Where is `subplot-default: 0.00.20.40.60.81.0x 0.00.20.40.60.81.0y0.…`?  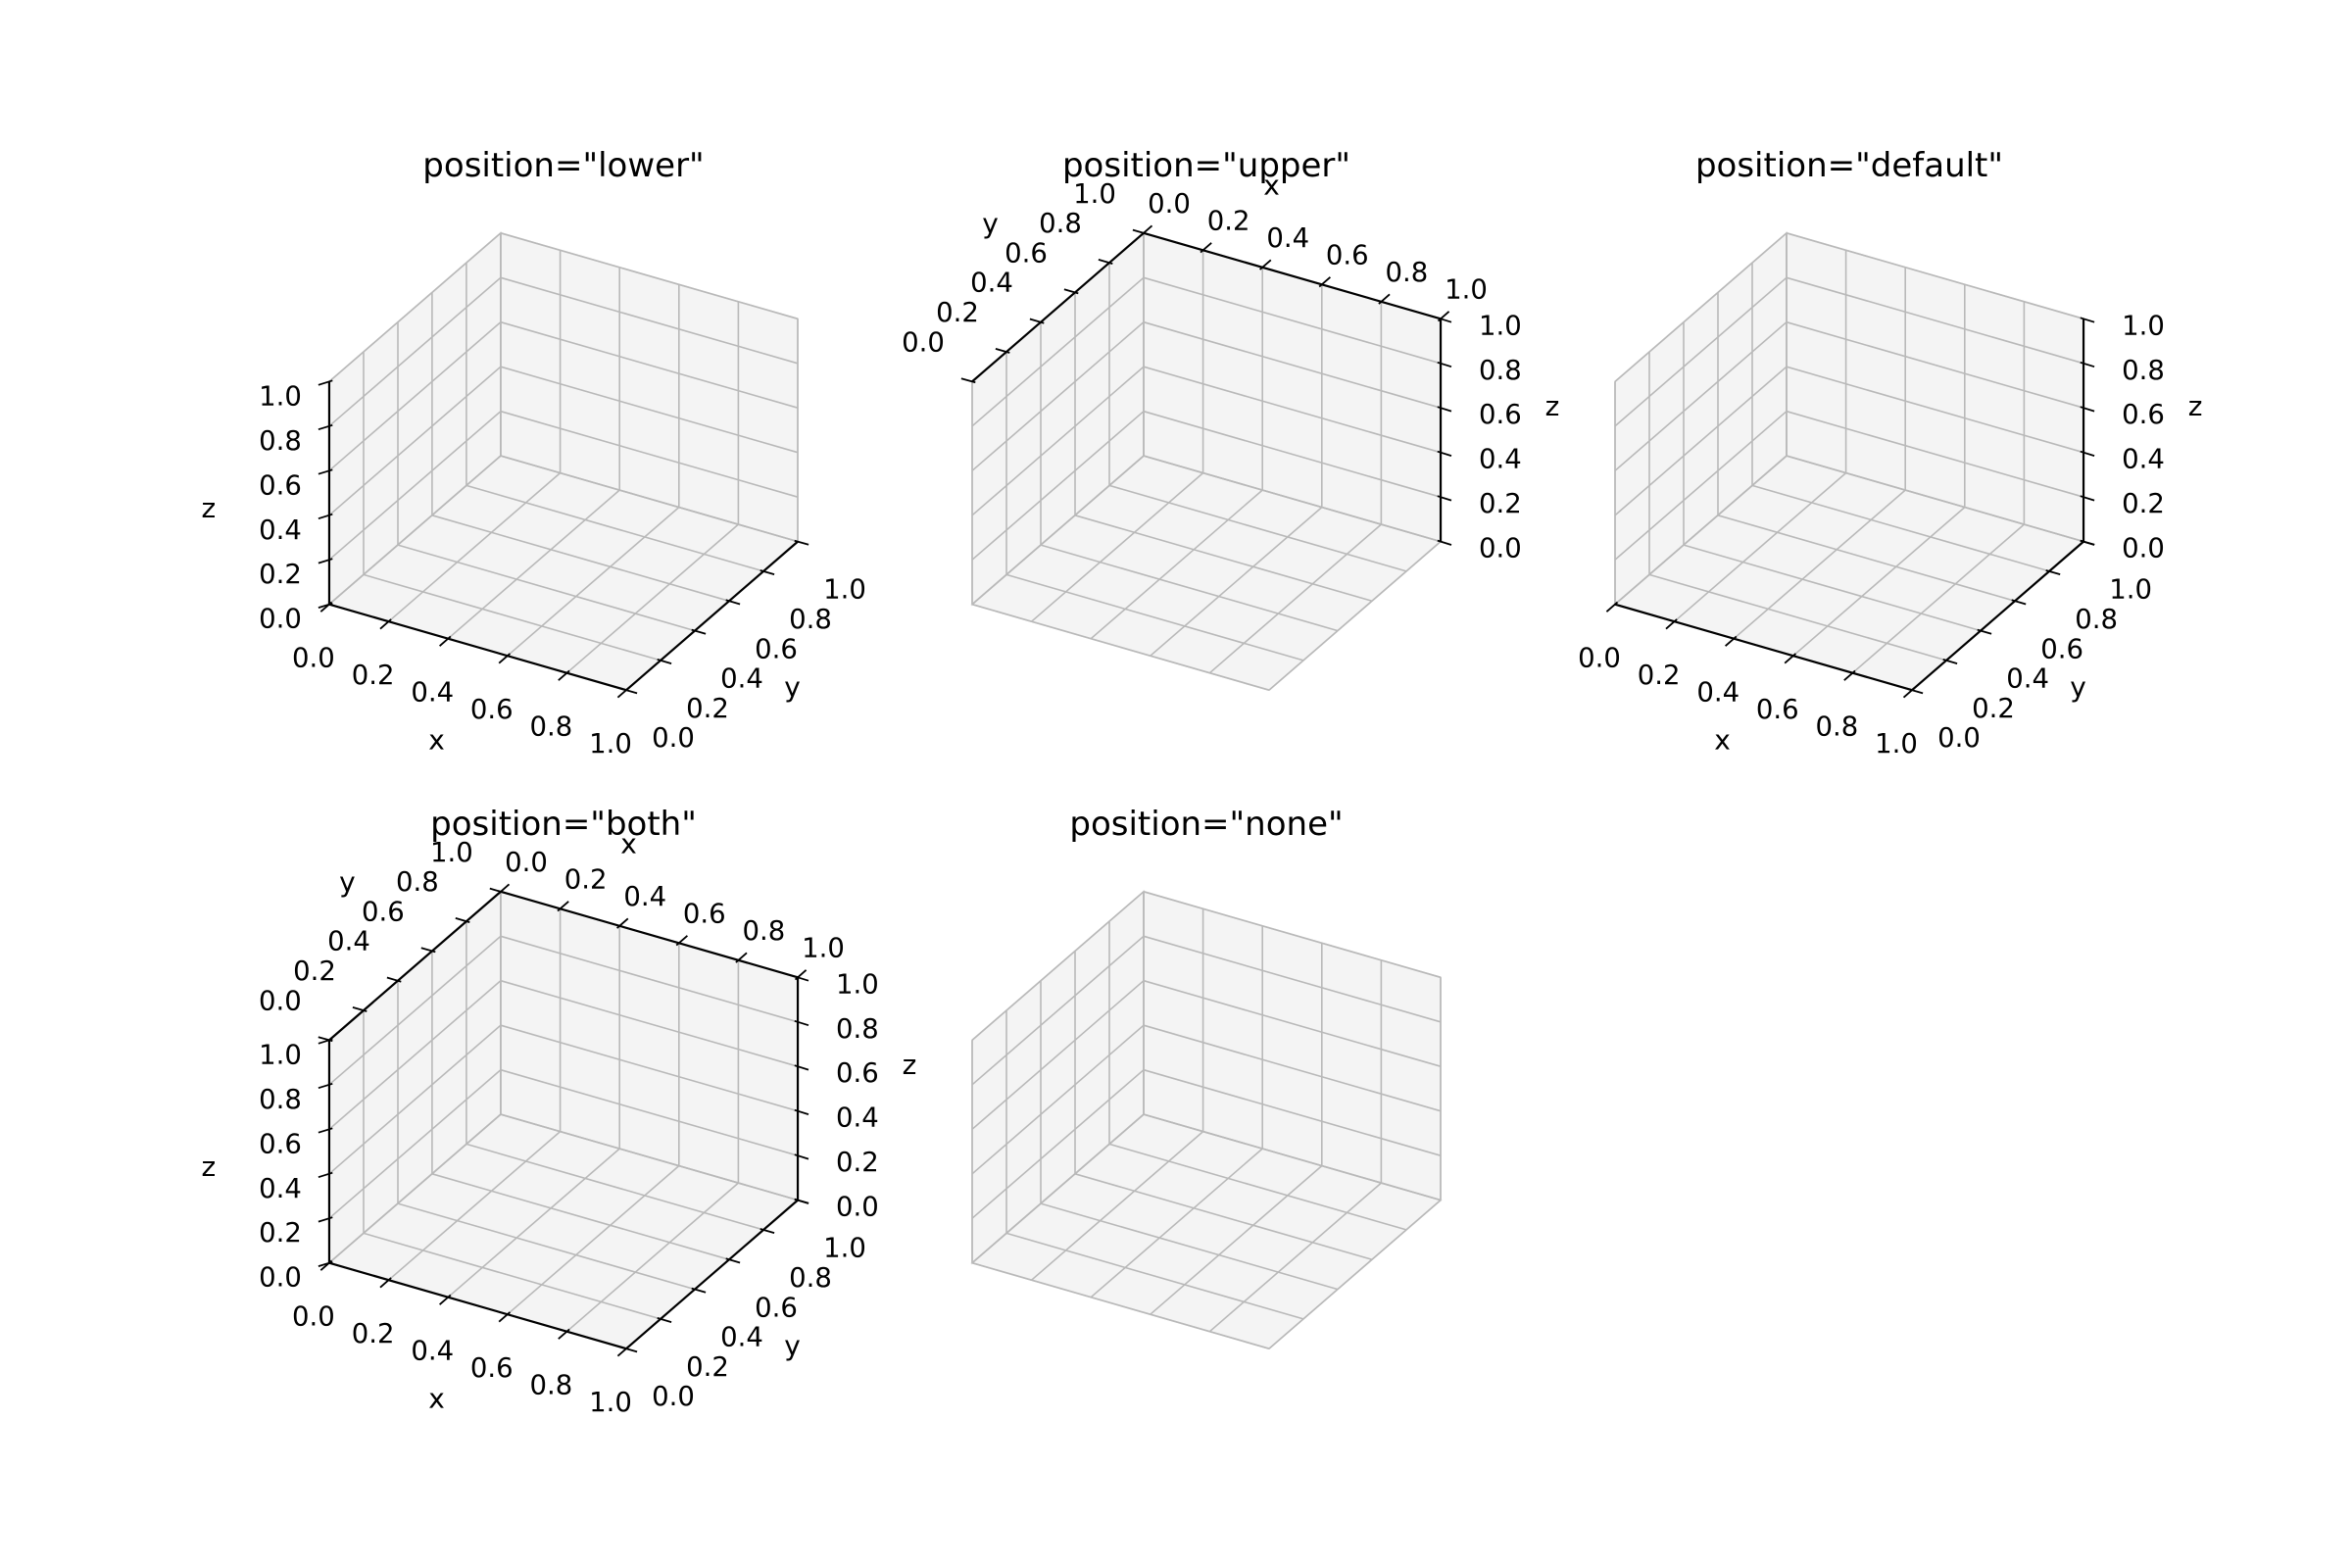
subplot-default: 0.00.20.40.60.81.0x 0.00.20.40.60.81.0y0.… is located at coordinates (1890, 495).